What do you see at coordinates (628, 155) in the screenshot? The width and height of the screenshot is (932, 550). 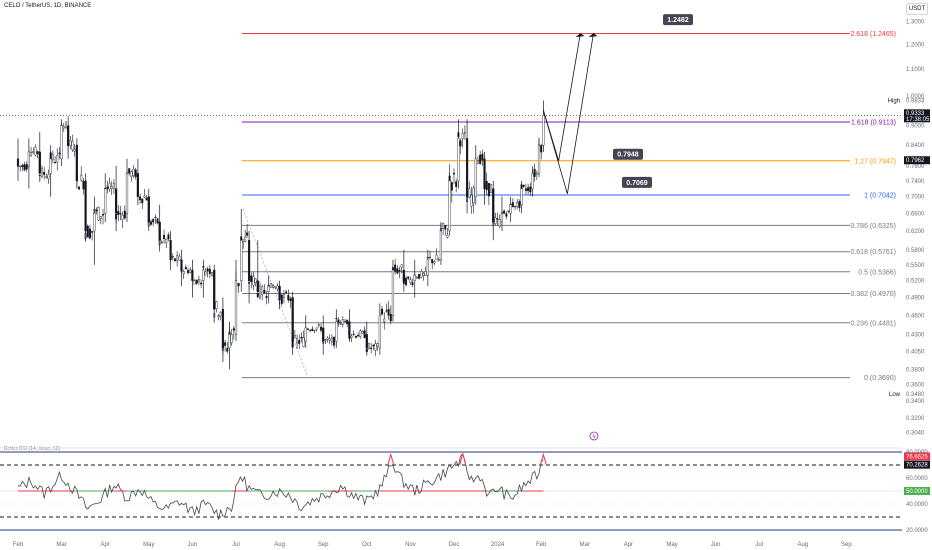 I see `projection-label: 0.7948` at bounding box center [628, 155].